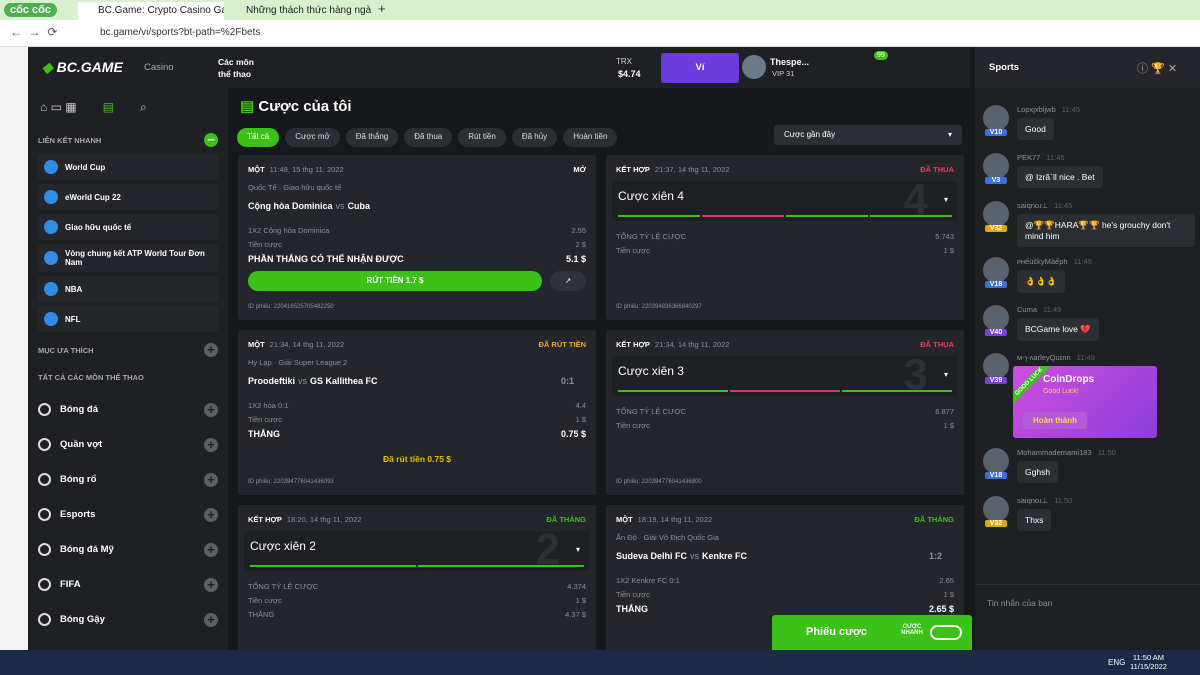 This screenshot has width=1200, height=675. Describe the element at coordinates (1058, 329) in the screenshot. I see `message-text: BCGame love 💔` at that location.